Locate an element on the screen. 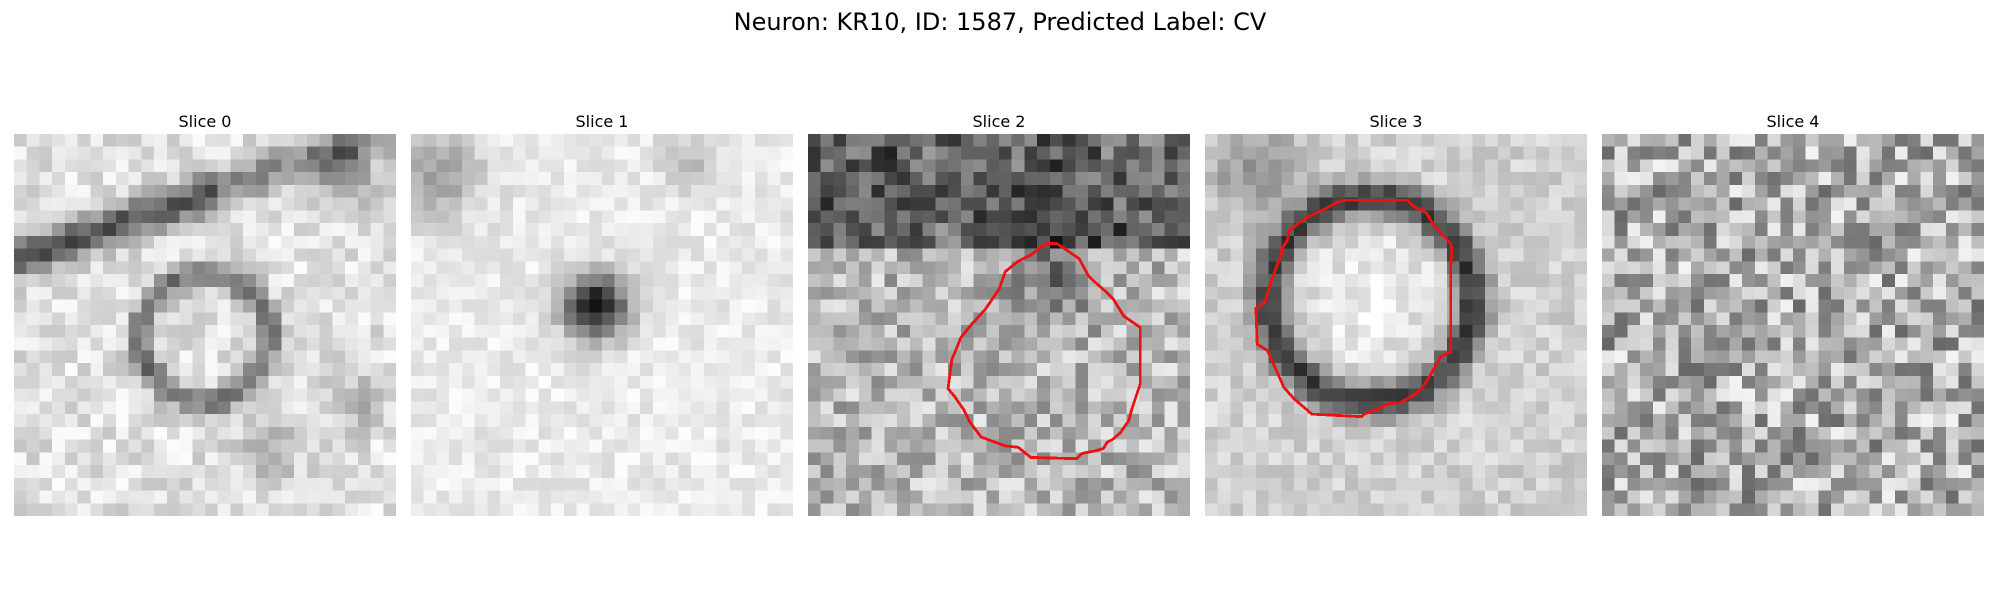 The width and height of the screenshot is (2000, 600). slice-image is located at coordinates (205, 325).